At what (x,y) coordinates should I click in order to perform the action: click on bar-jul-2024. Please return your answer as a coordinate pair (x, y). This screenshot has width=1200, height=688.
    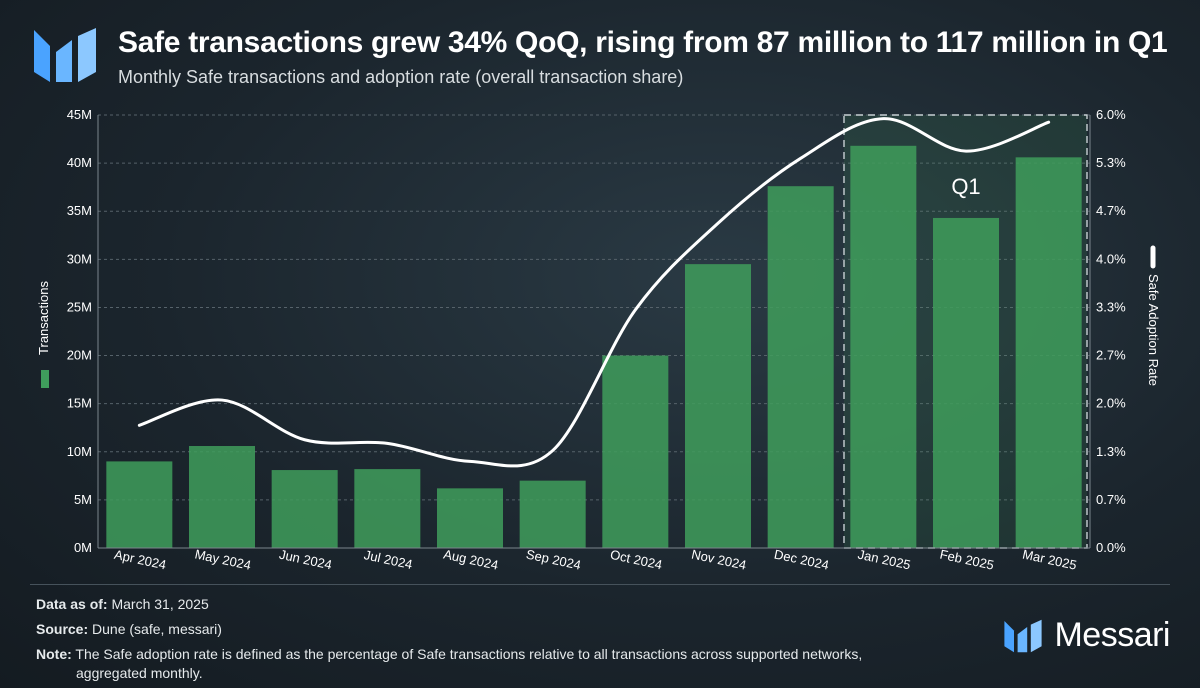
    Looking at the image, I should click on (387, 508).